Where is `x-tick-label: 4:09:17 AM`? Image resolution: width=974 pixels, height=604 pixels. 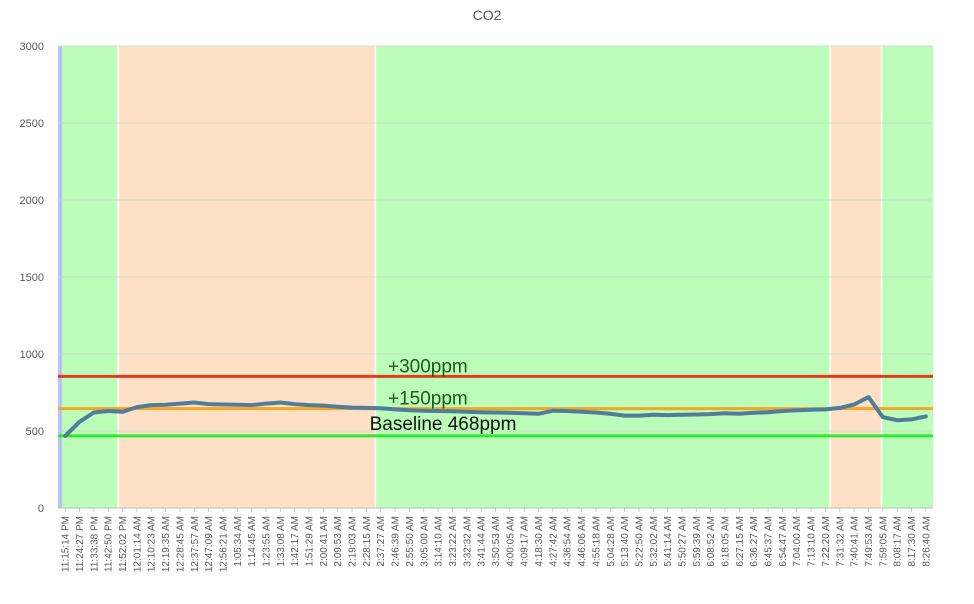 x-tick-label: 4:09:17 AM is located at coordinates (525, 541).